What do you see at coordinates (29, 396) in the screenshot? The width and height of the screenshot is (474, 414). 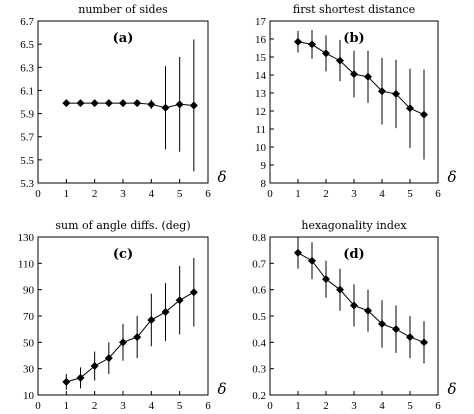 I see `panel-c-y-tick-label: 10` at bounding box center [29, 396].